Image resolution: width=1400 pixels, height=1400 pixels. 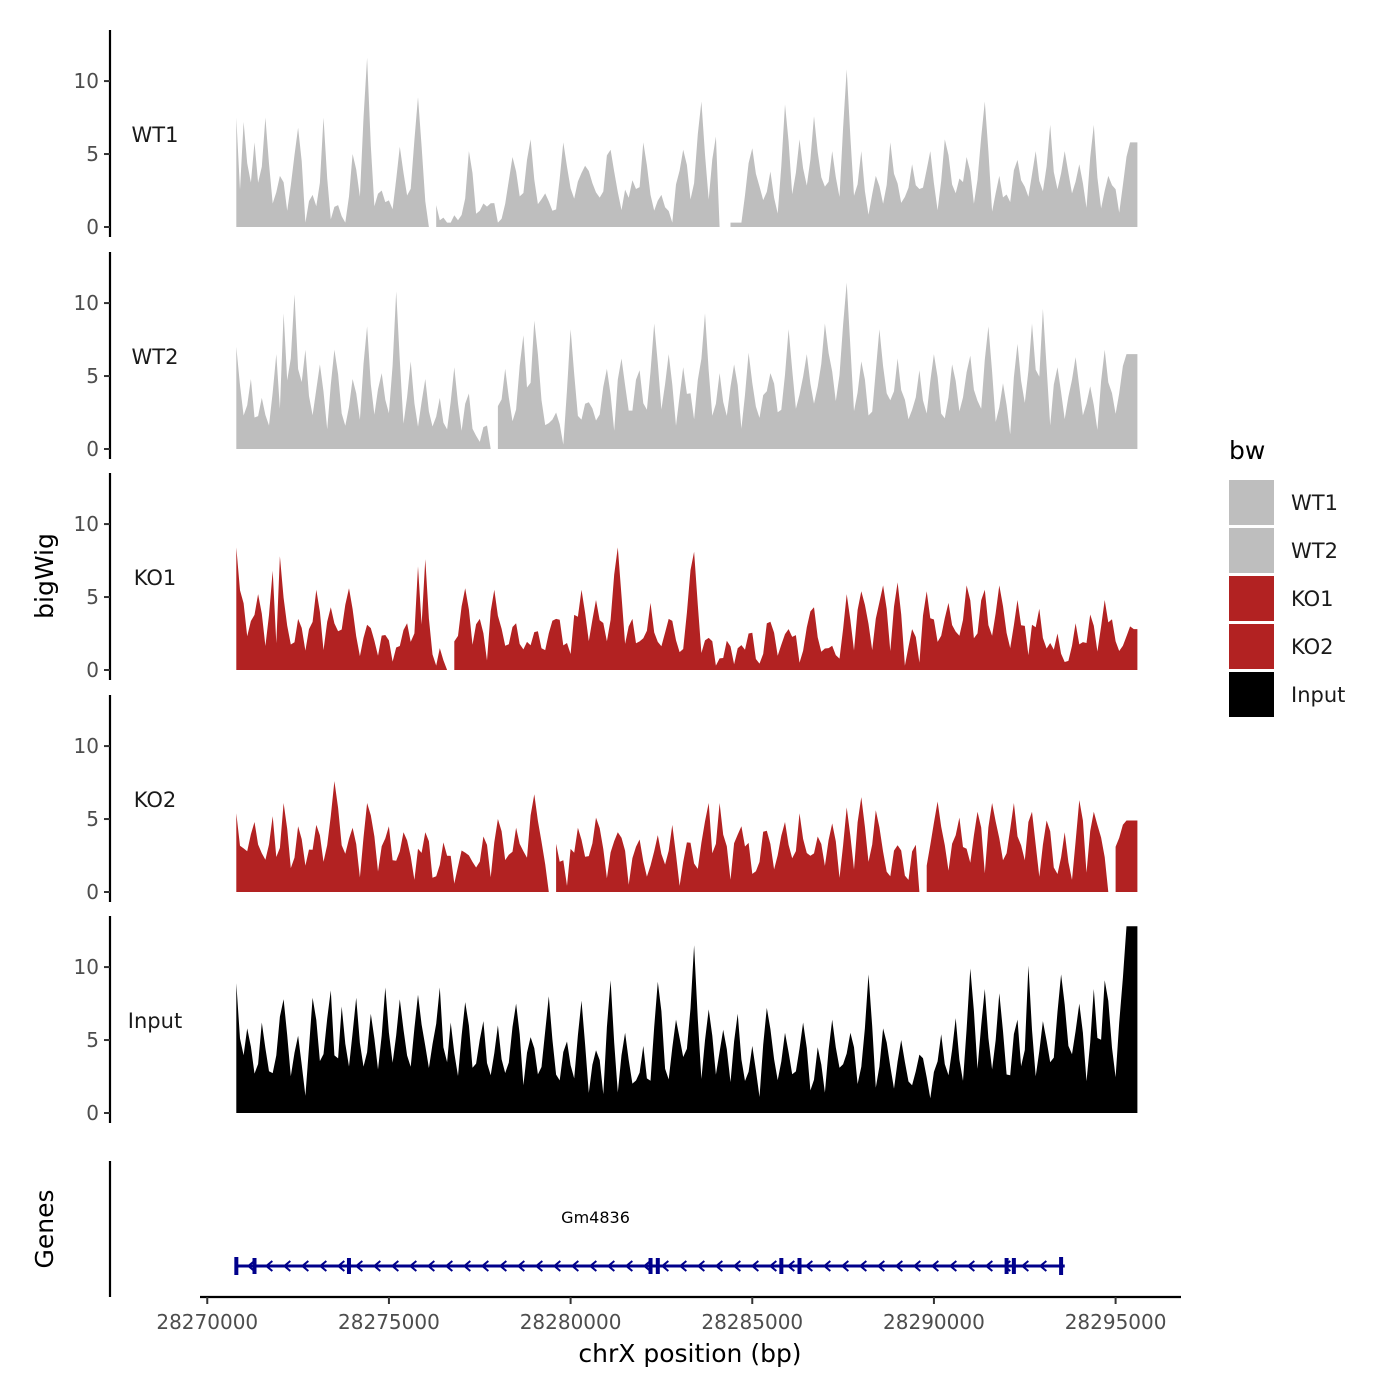 What do you see at coordinates (1251, 694) in the screenshot?
I see `legend-swatch-input` at bounding box center [1251, 694].